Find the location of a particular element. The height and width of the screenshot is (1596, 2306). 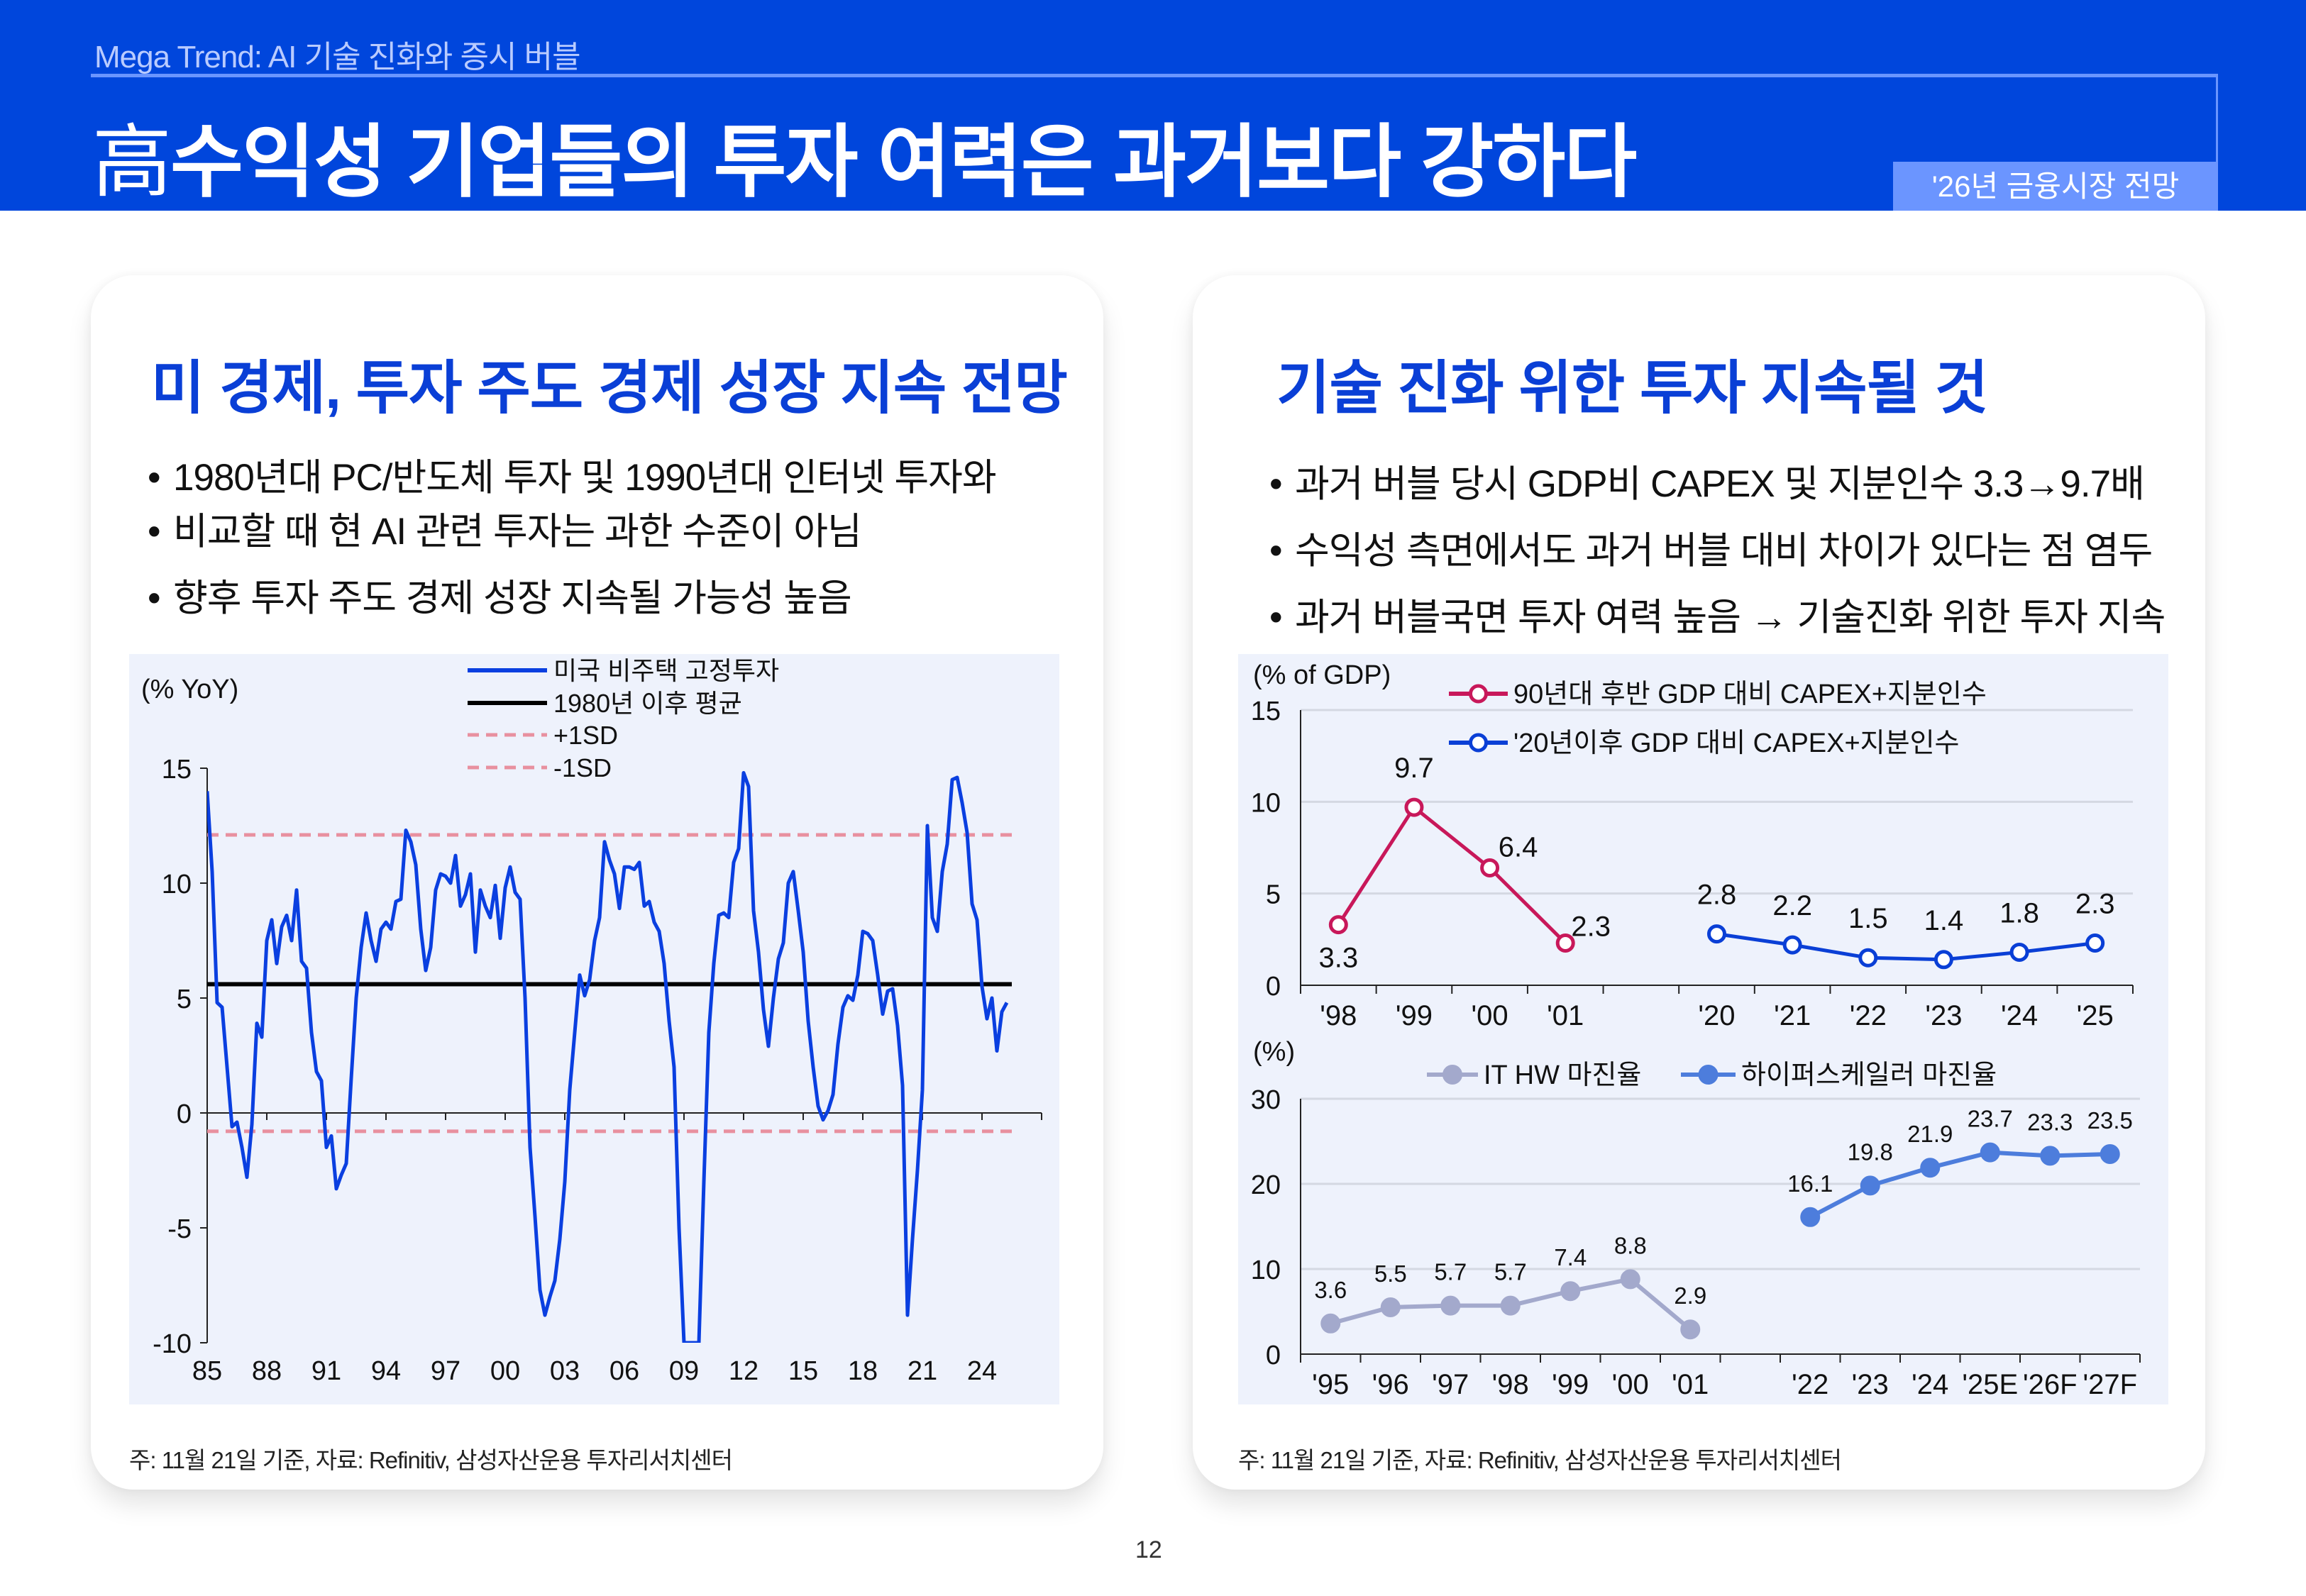

x-tick-label: 15 is located at coordinates (803, 1371).